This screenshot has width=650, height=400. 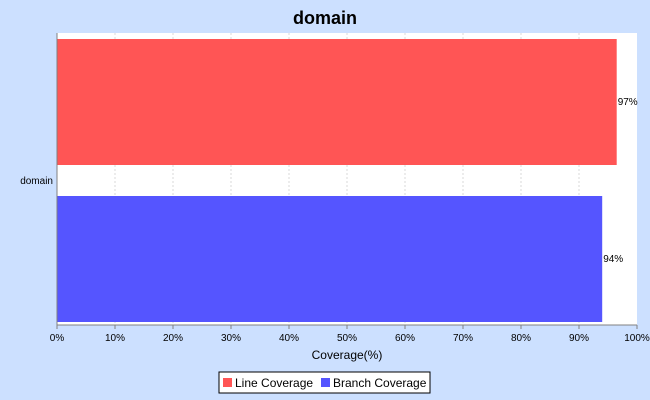 I want to click on x-tick-label: 40%, so click(x=289, y=338).